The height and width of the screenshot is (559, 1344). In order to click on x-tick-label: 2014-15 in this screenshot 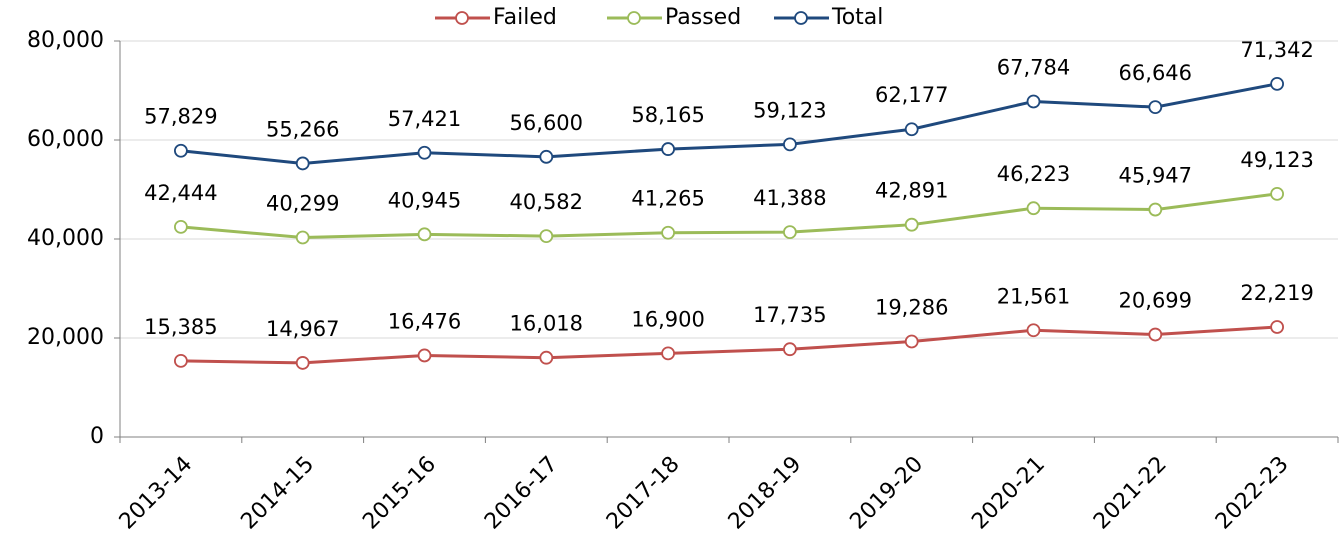, I will do `click(278, 493)`.